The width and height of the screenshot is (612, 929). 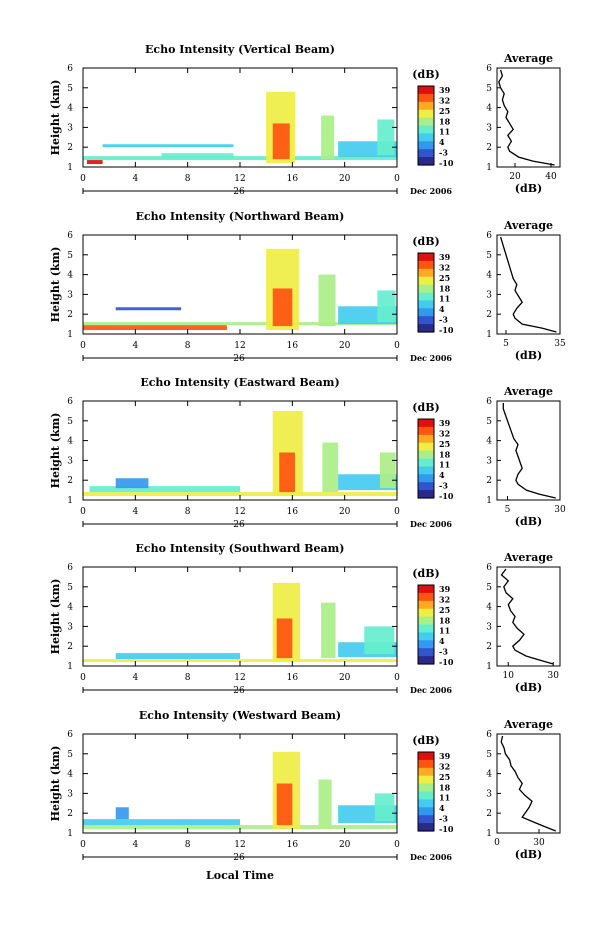 What do you see at coordinates (293, 346) in the screenshot?
I see `x-tick-label: 16` at bounding box center [293, 346].